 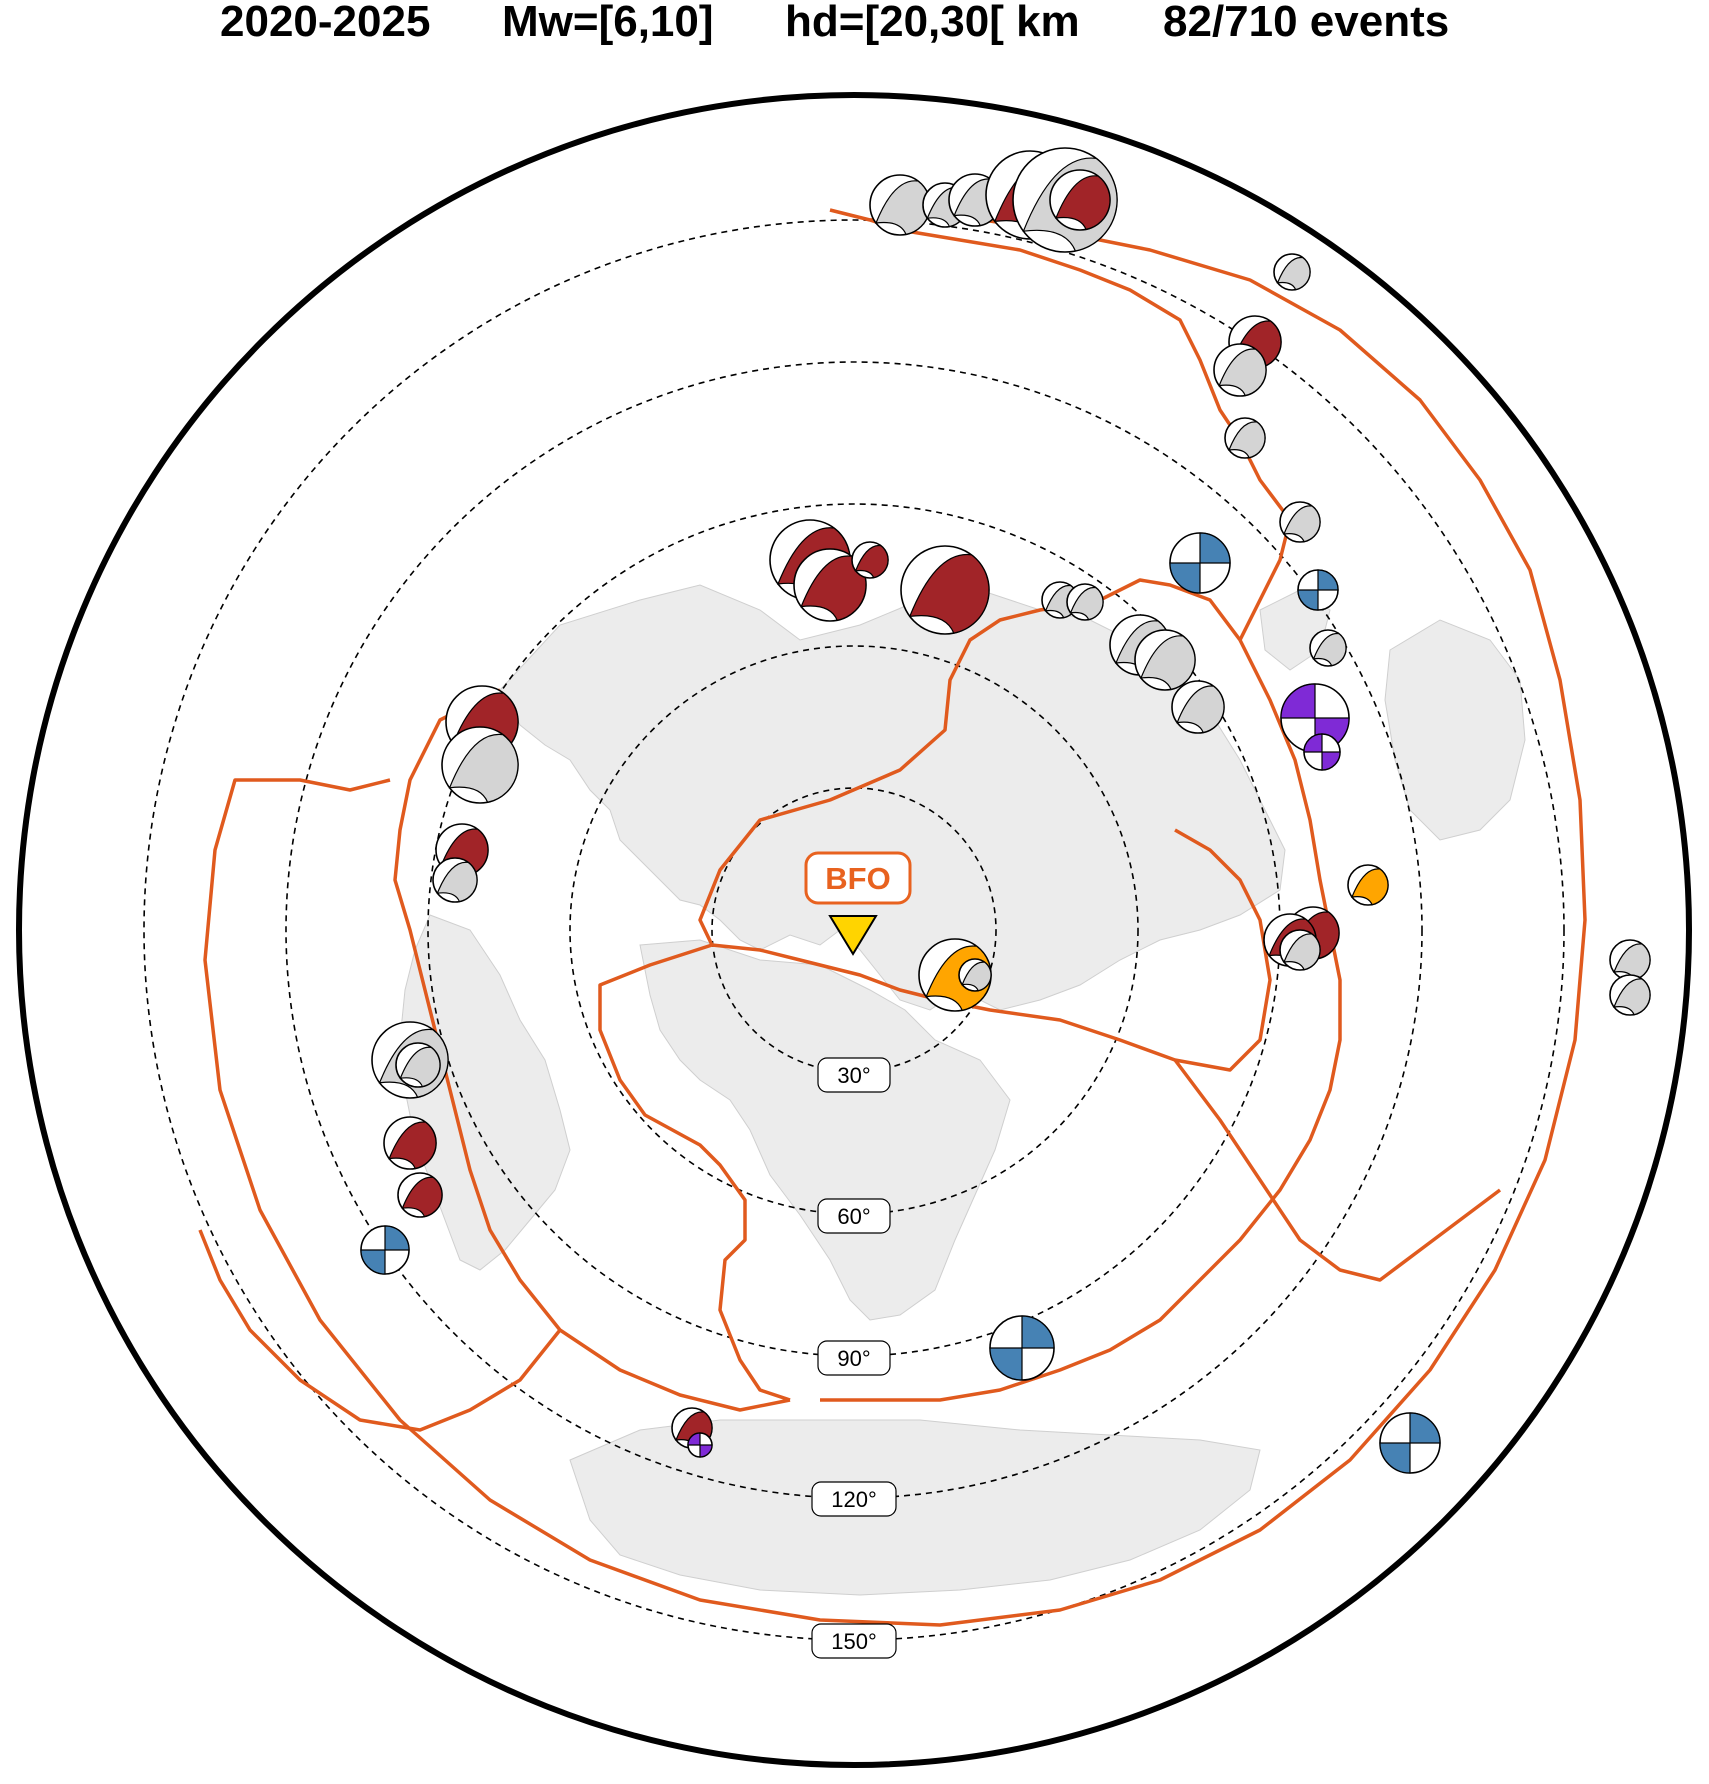 I want to click on title-magnitude: Mw=[6,10], so click(x=608, y=23).